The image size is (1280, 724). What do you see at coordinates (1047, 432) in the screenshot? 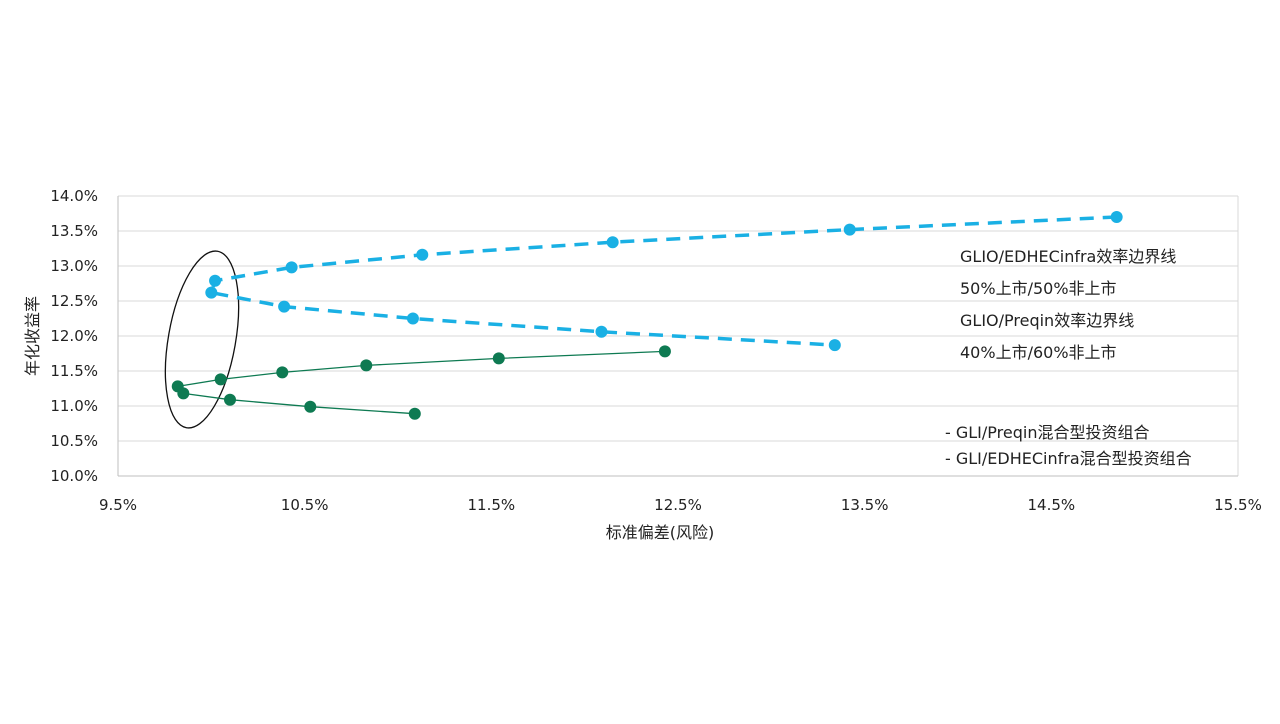
I see `legend-entry-preqin: - GLI/Preqin混合型投资组合` at bounding box center [1047, 432].